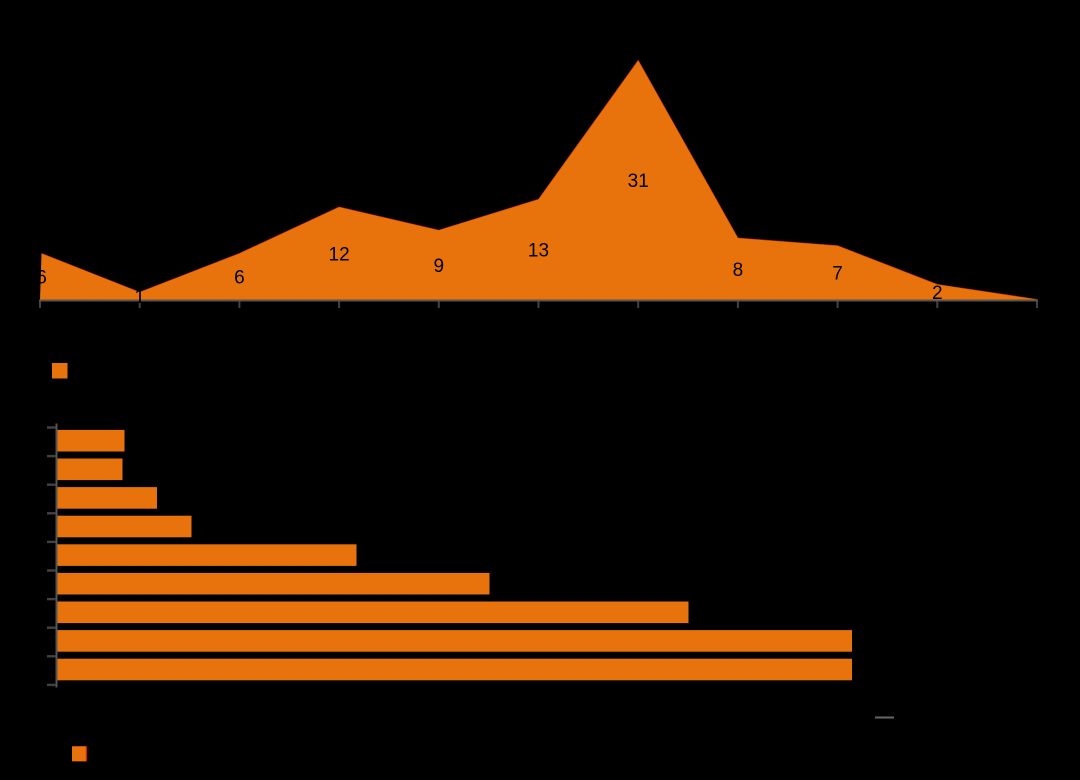 The height and width of the screenshot is (780, 1080). What do you see at coordinates (937, 293) in the screenshot?
I see `svg-text: 2` at bounding box center [937, 293].